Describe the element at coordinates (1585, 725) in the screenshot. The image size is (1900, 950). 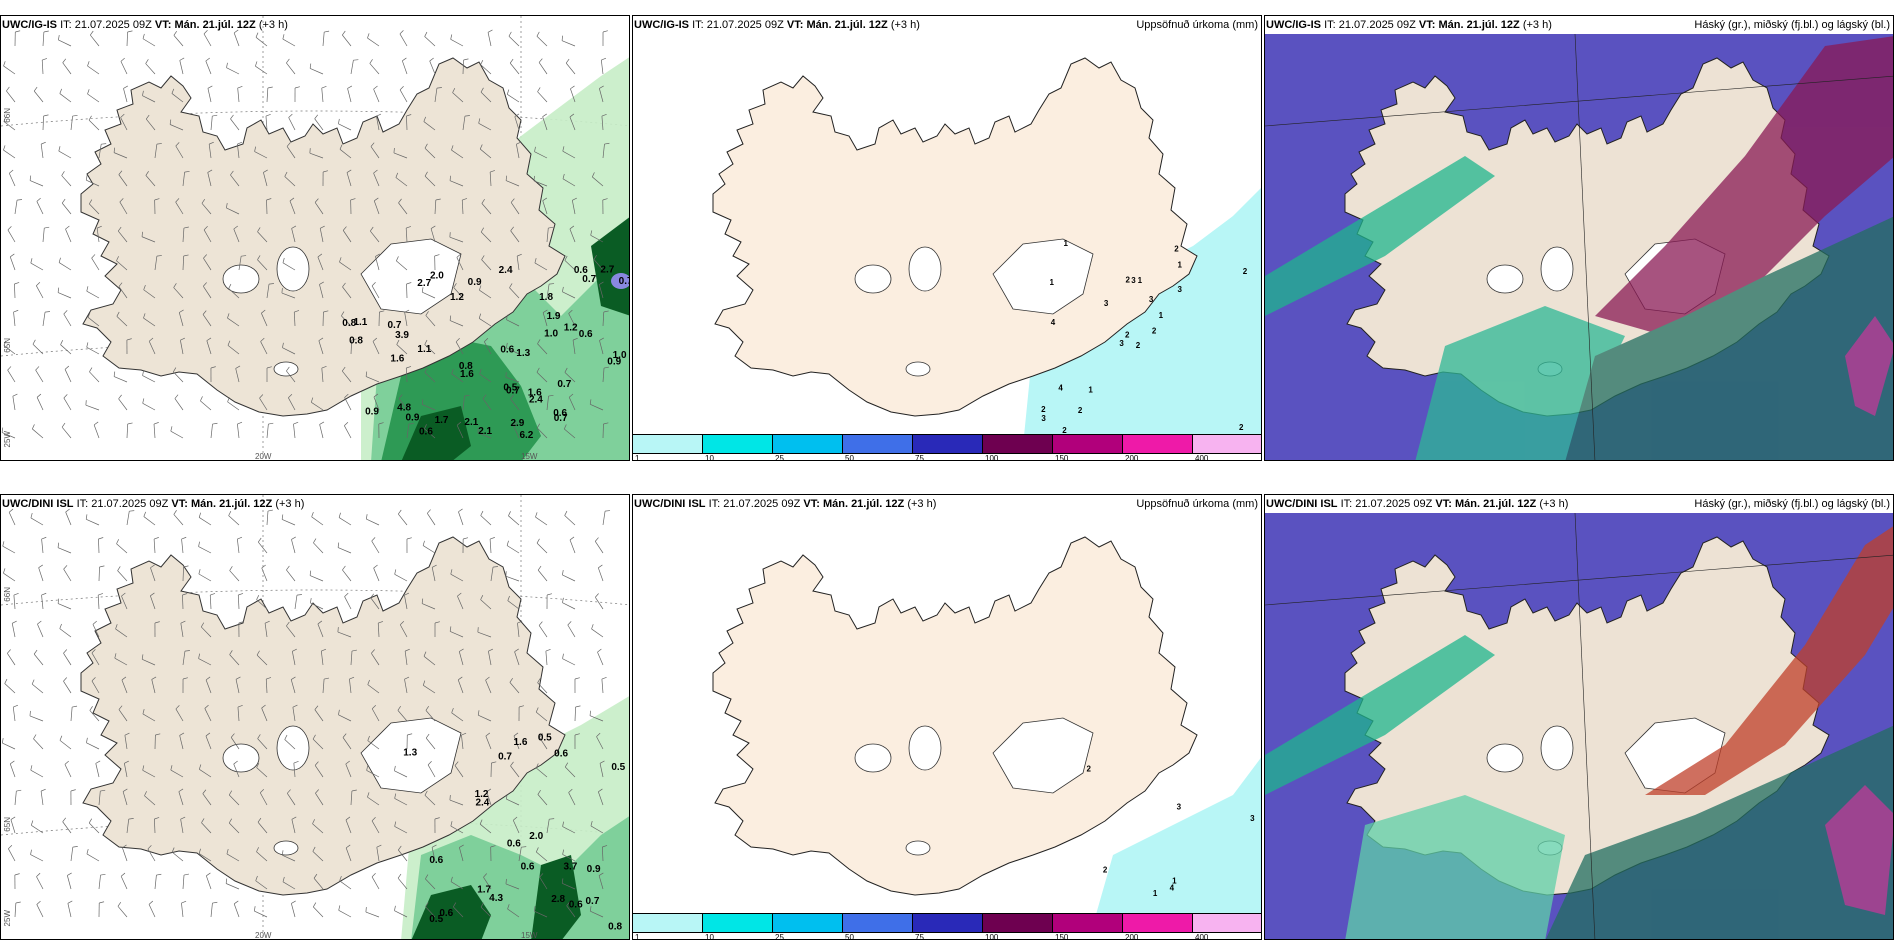
I see `grid-line` at that location.